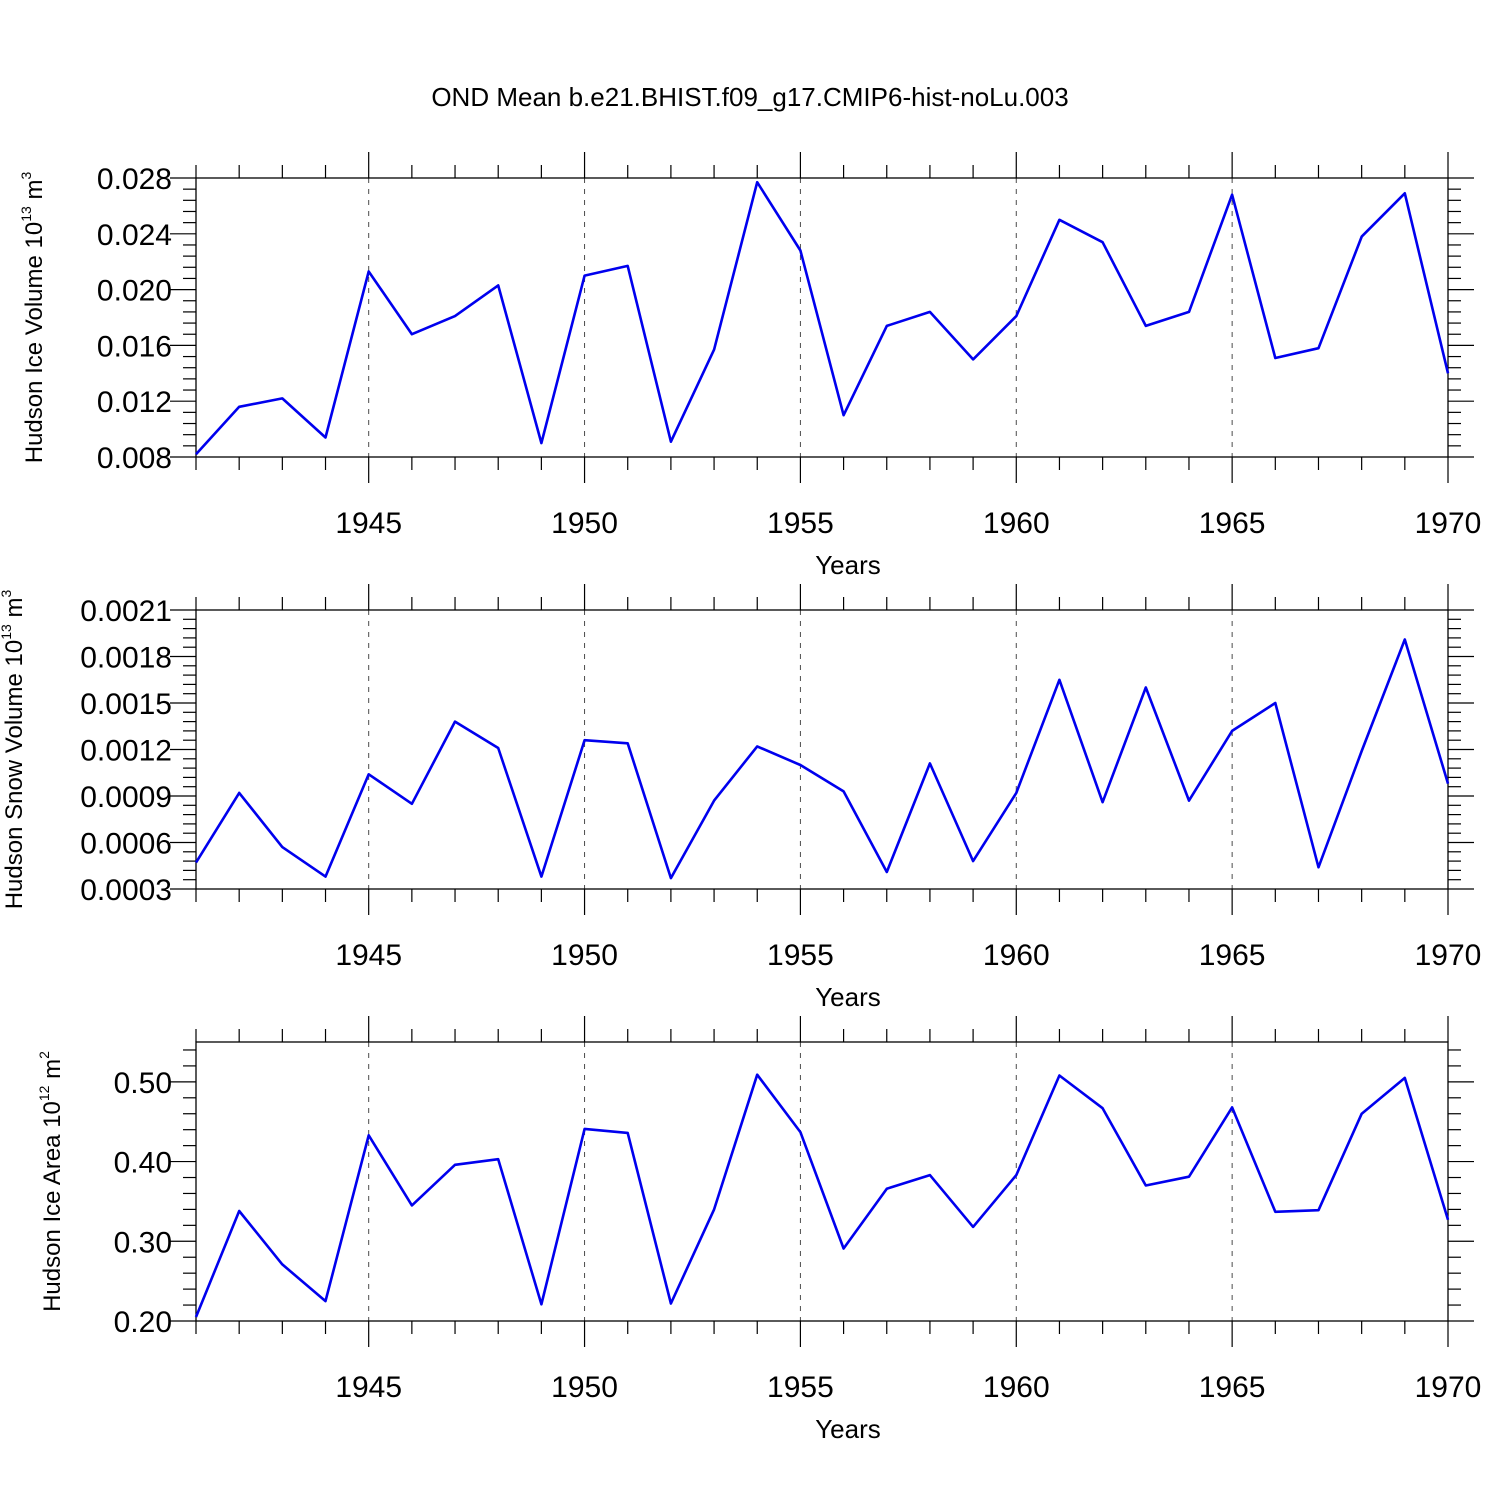  I want to click on y-tick-label: 0.0006, so click(126, 844).